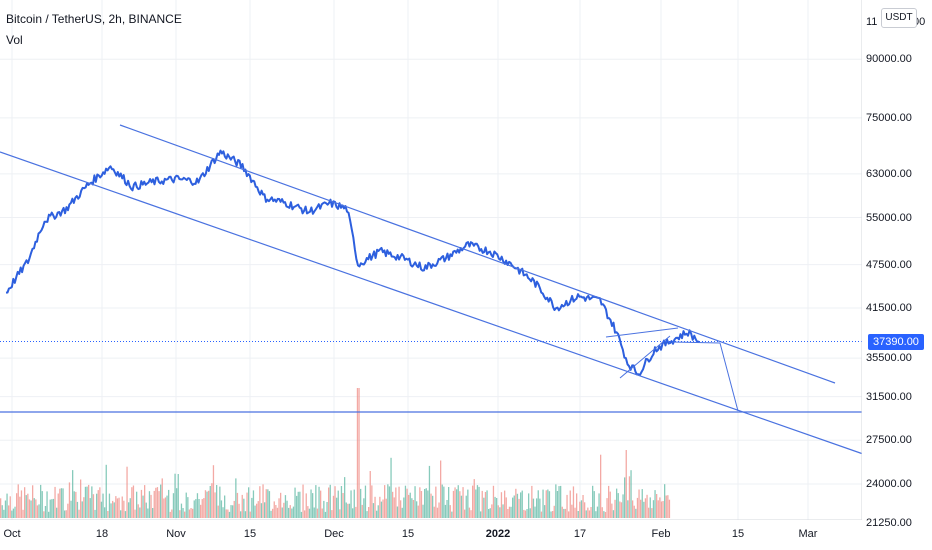 This screenshot has width=932, height=550. Describe the element at coordinates (738, 534) in the screenshot. I see `x-tick-label: 15` at that location.